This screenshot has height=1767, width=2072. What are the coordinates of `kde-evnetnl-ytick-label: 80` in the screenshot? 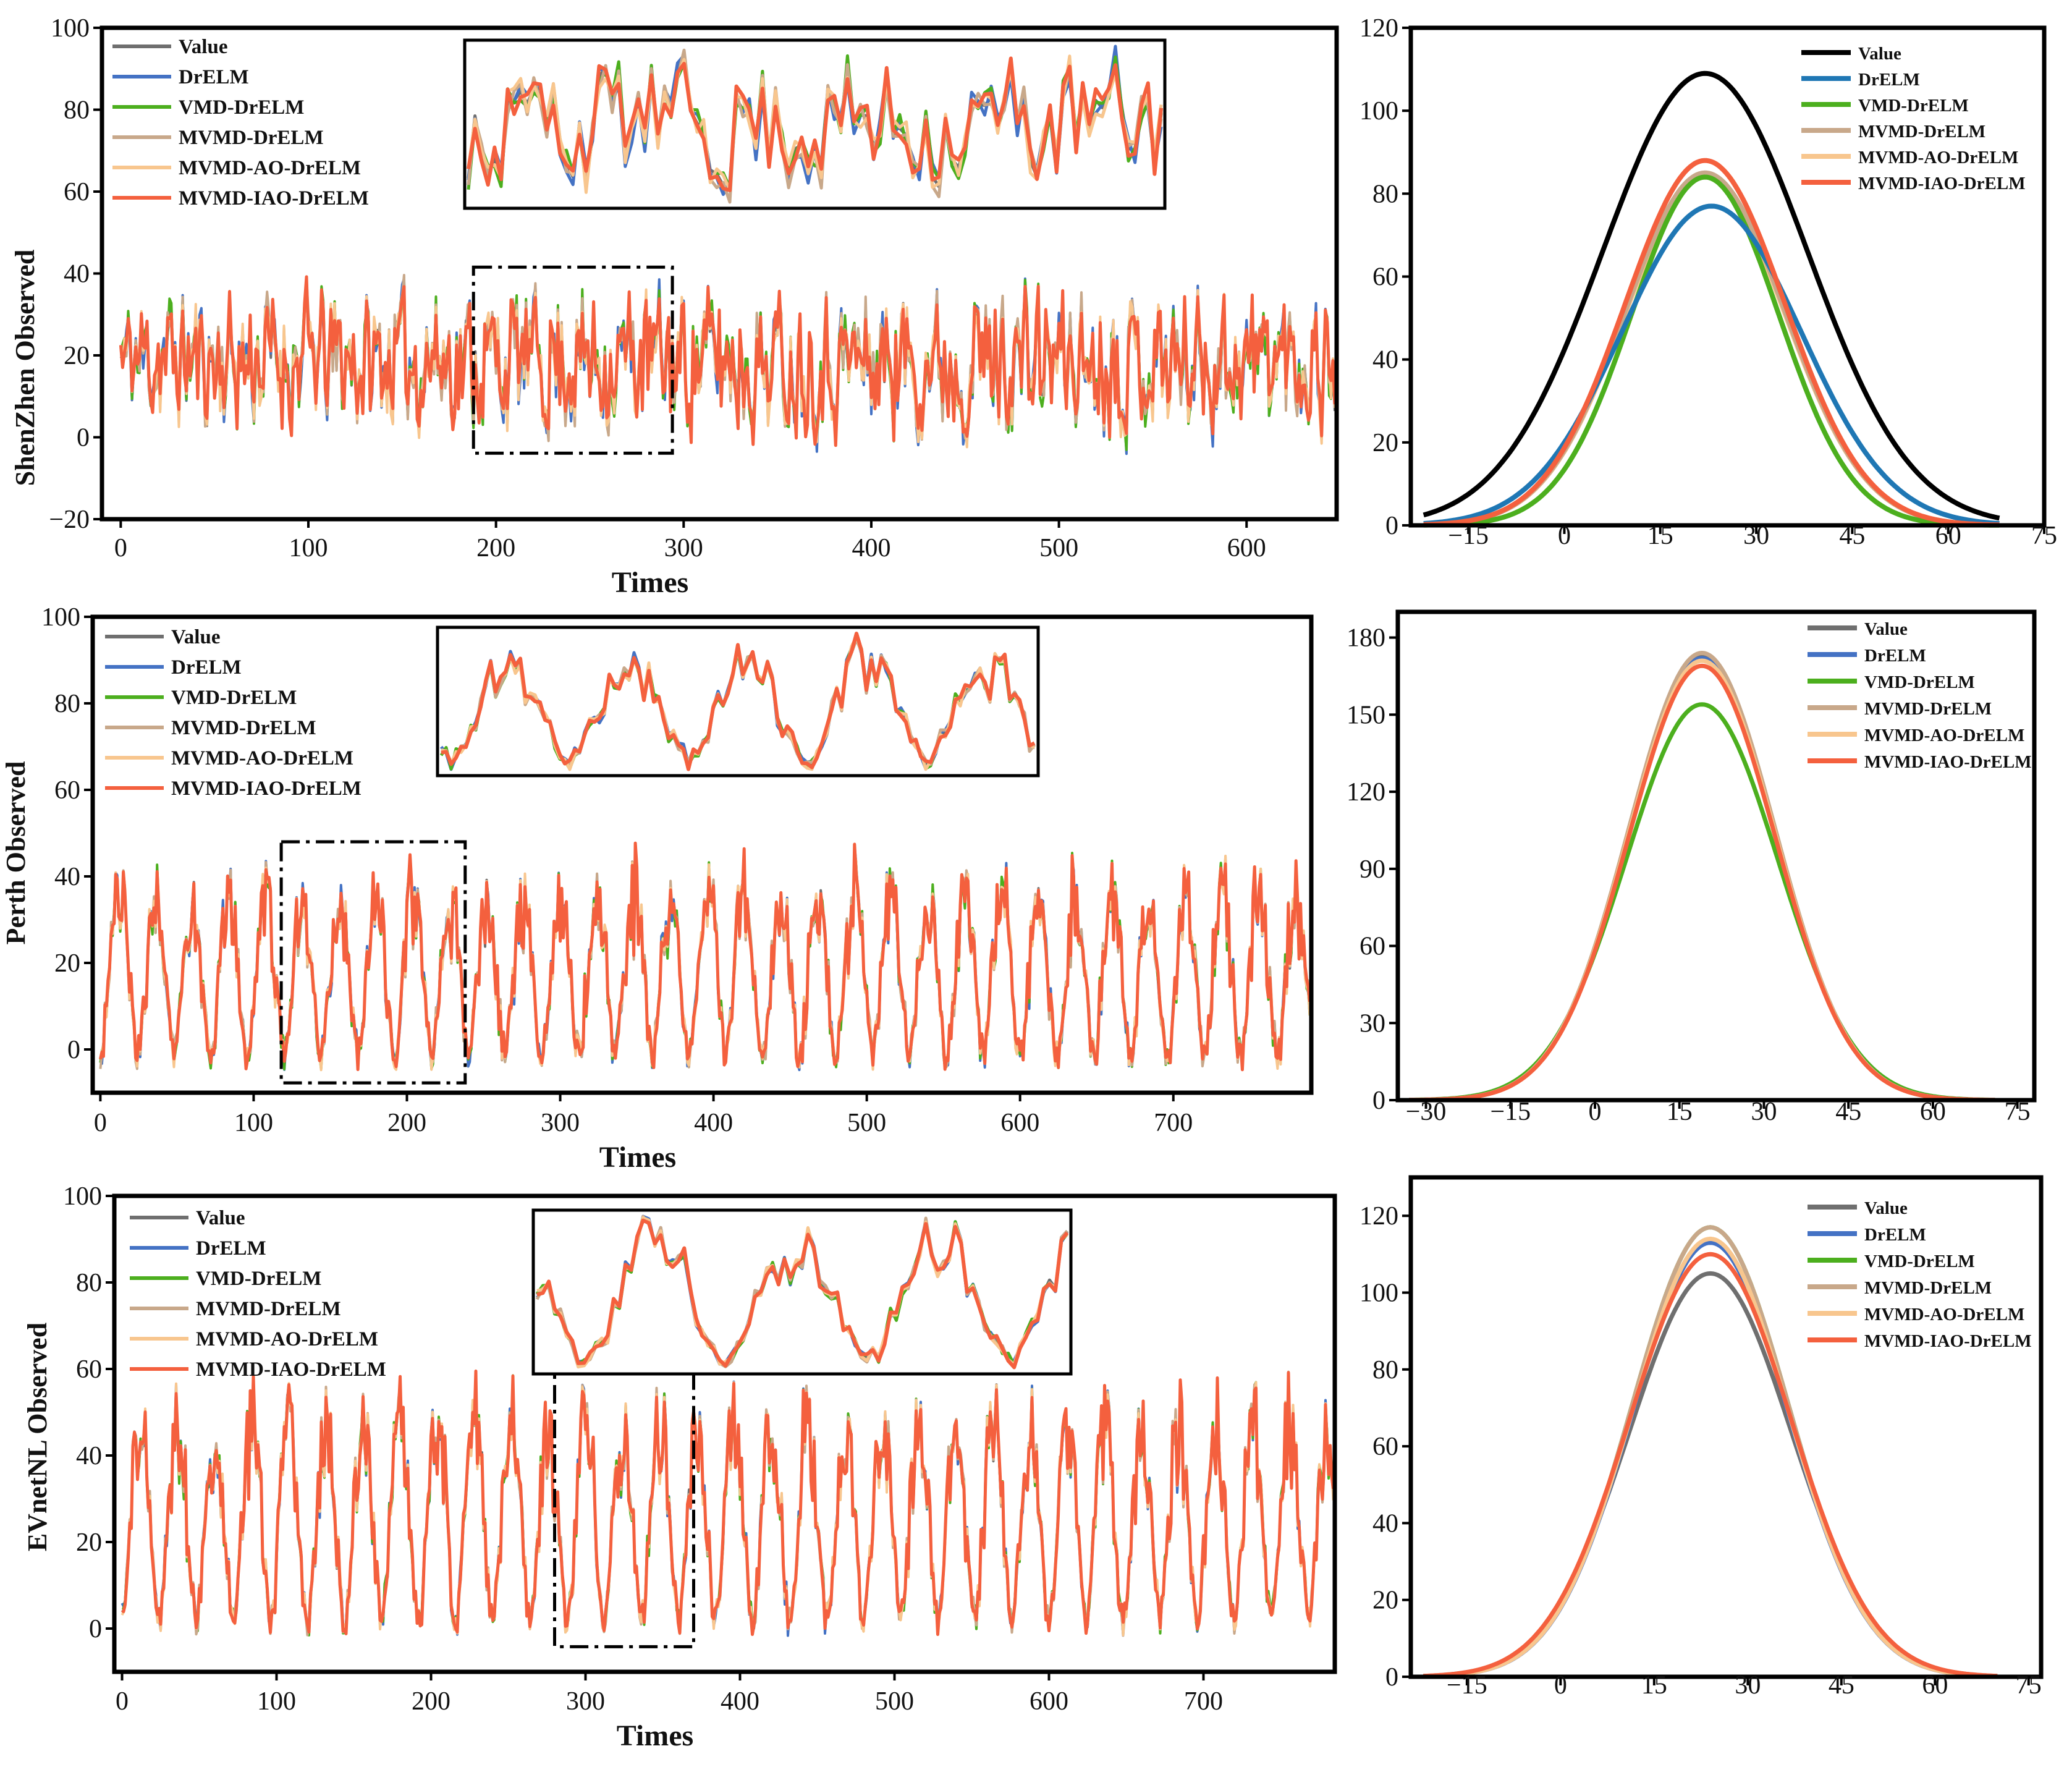 It's located at (1385, 1370).